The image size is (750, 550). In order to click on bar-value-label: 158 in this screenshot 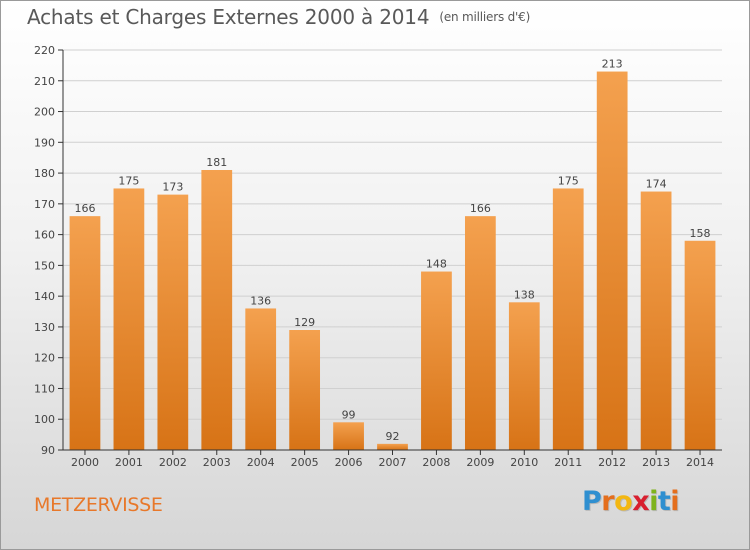, I will do `click(700, 233)`.